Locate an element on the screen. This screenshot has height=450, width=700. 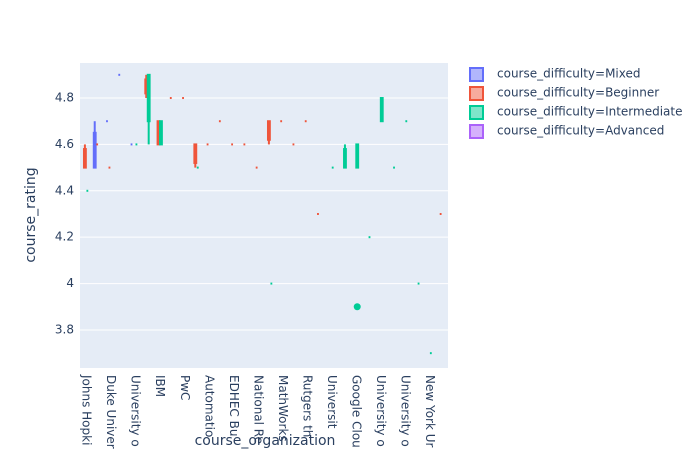
outlier-point is located at coordinates (357, 307).